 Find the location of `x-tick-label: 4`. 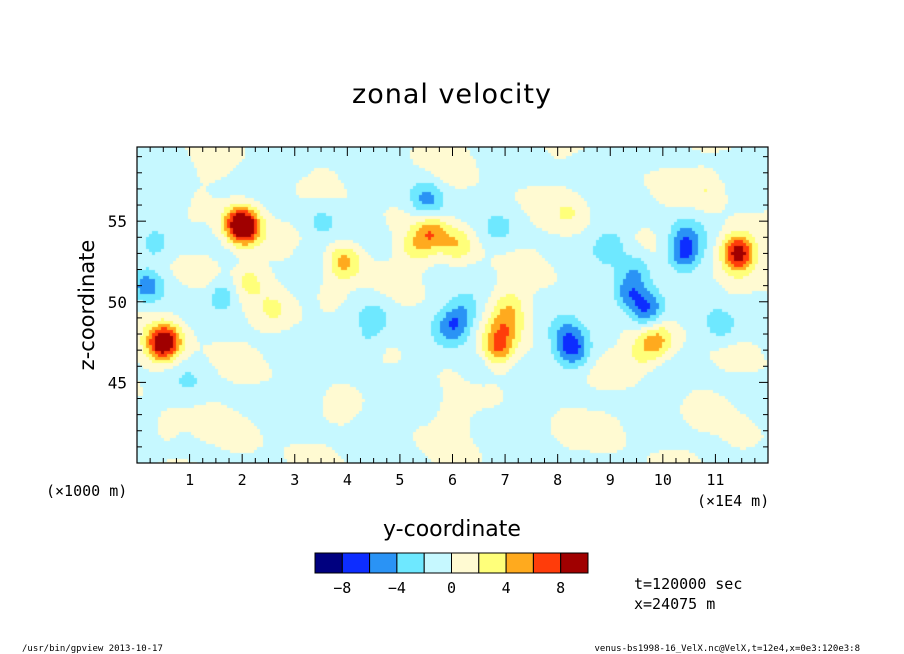

x-tick-label: 4 is located at coordinates (347, 480).